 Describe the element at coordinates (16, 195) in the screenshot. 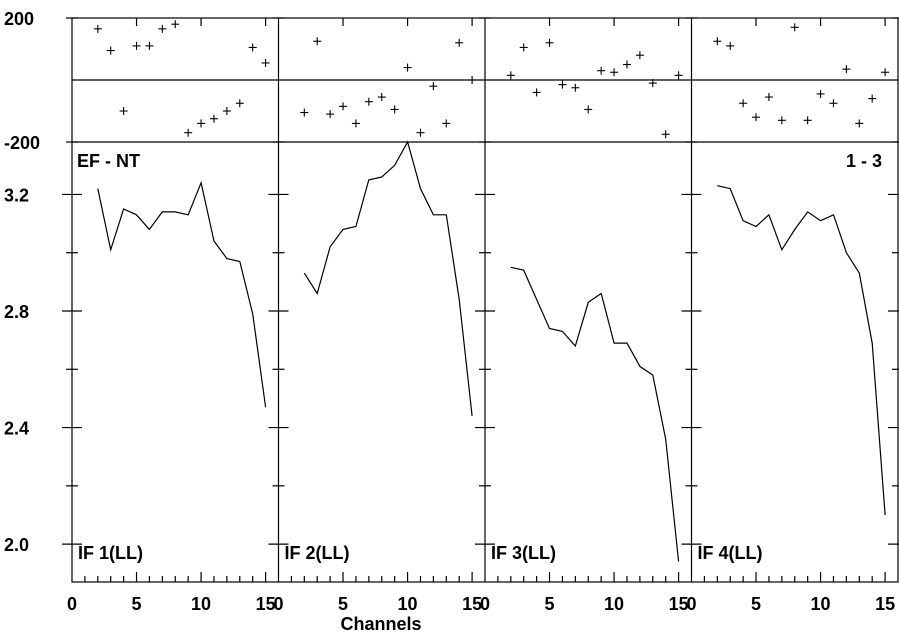

I see `y-tick-label: 3.2` at that location.